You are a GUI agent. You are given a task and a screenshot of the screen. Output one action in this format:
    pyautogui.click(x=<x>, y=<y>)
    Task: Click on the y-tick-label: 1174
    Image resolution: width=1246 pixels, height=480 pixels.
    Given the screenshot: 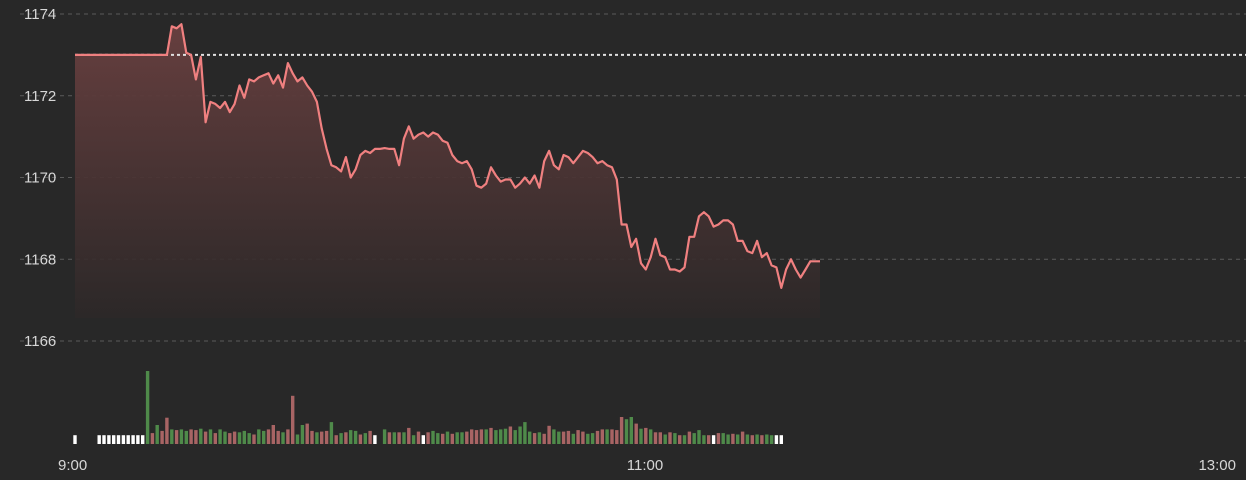 What is the action you would take?
    pyautogui.click(x=40, y=14)
    